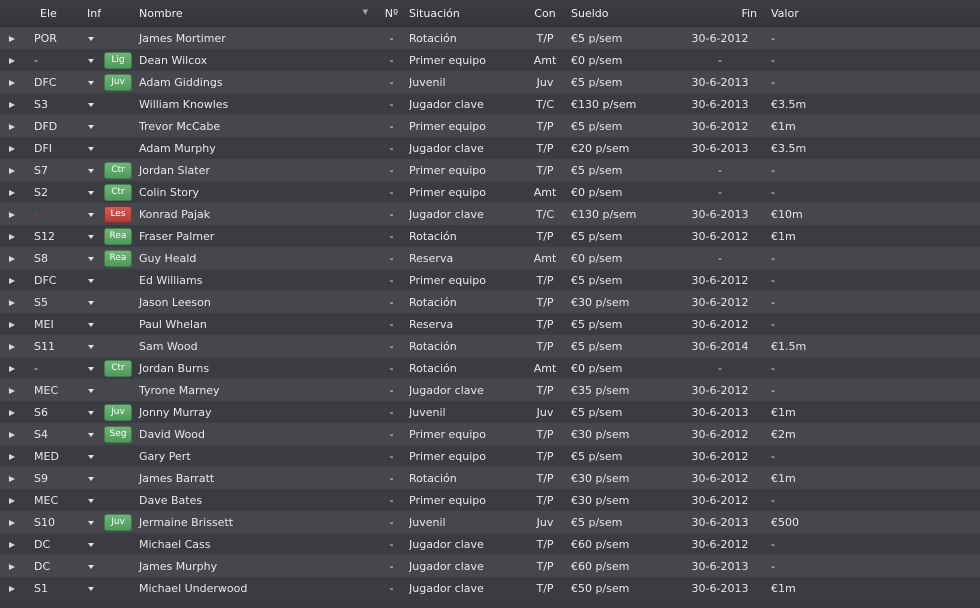 Image resolution: width=980 pixels, height=608 pixels. I want to click on player-name: Paul Whelan, so click(173, 324).